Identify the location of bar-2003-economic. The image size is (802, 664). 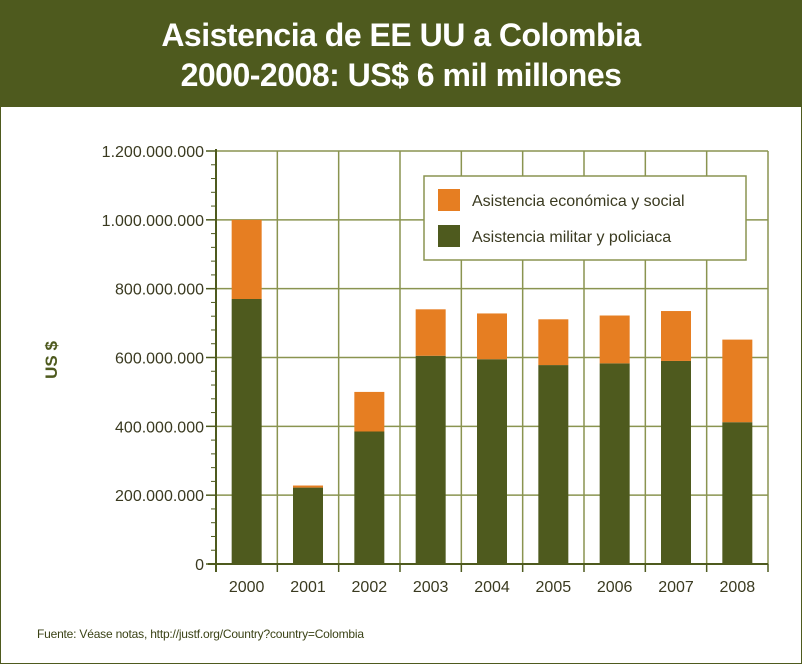
(430, 332).